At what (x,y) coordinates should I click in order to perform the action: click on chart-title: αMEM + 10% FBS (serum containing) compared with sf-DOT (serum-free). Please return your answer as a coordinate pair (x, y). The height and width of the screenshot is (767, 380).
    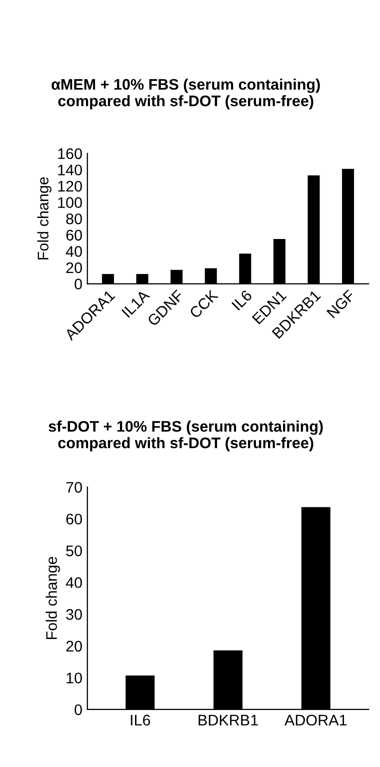
    Looking at the image, I should click on (186, 94).